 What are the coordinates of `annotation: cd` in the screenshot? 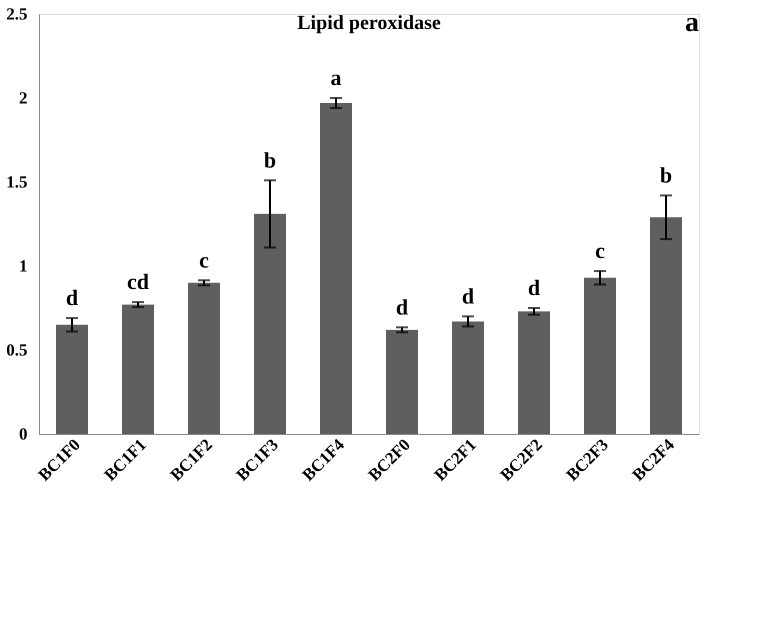 It's located at (138, 281).